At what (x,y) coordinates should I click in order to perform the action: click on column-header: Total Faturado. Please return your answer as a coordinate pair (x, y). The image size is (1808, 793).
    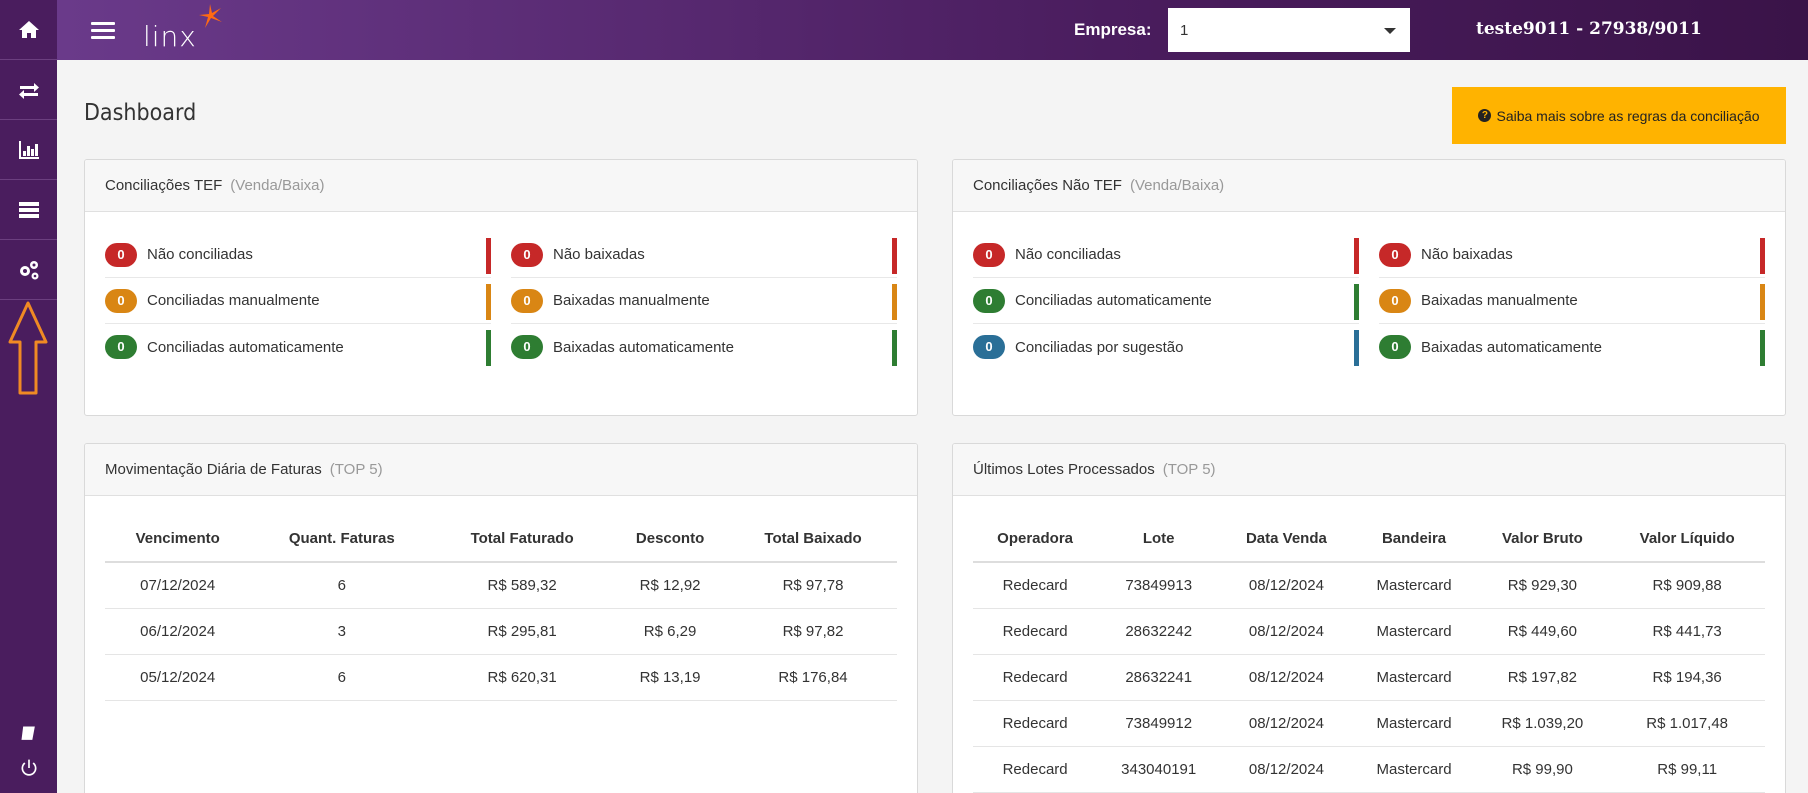
    Looking at the image, I should click on (522, 529).